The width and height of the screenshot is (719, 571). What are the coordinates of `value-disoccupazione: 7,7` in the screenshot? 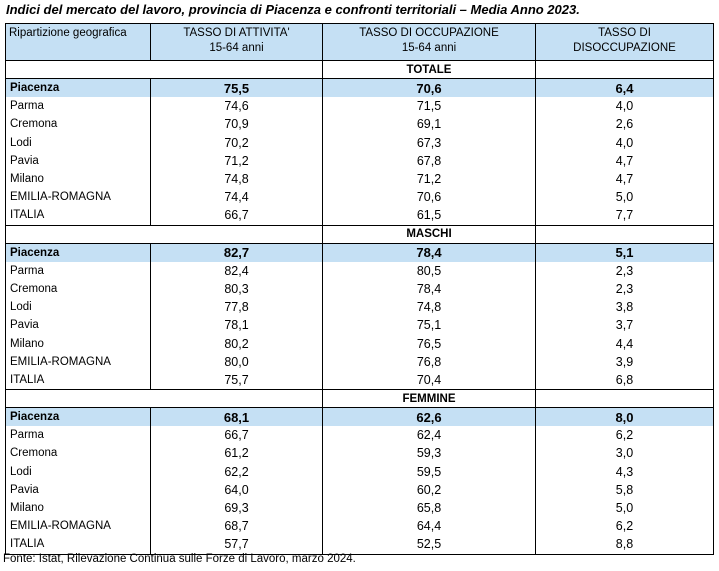 It's located at (624, 215).